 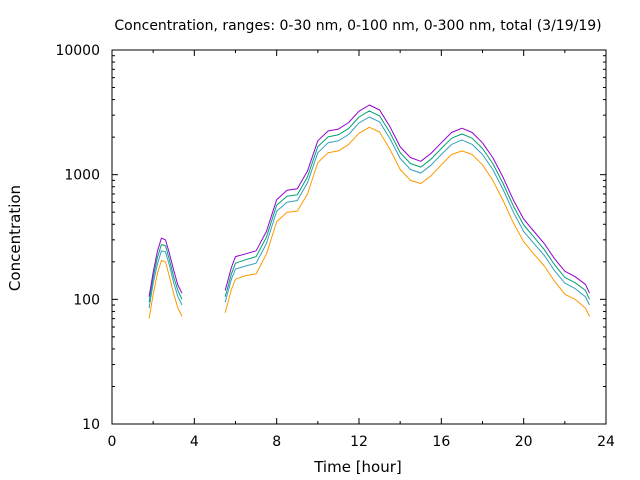 I want to click on x-tick-label: 0, so click(x=112, y=442).